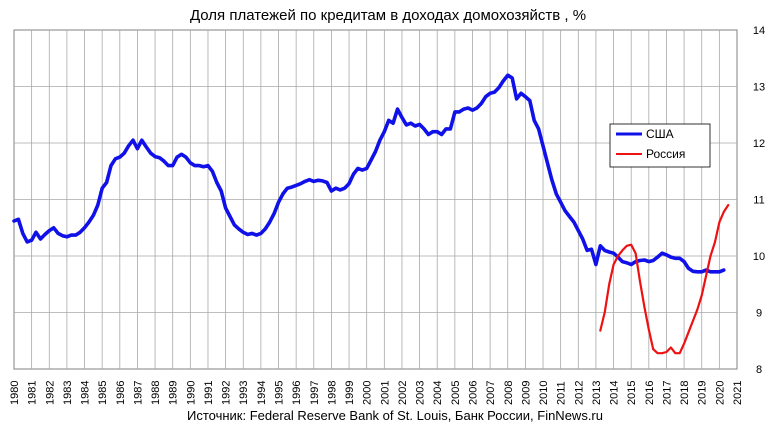 The height and width of the screenshot is (426, 780). I want to click on x-tick-label: 2013, so click(597, 393).